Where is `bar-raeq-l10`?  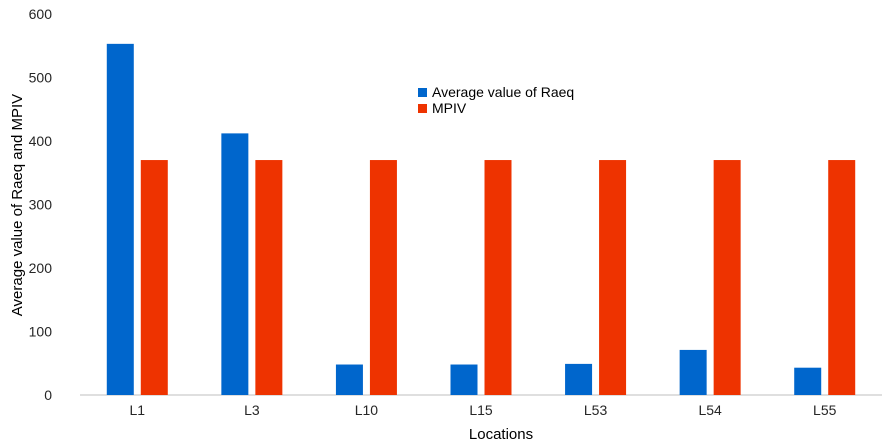
bar-raeq-l10 is located at coordinates (349, 379).